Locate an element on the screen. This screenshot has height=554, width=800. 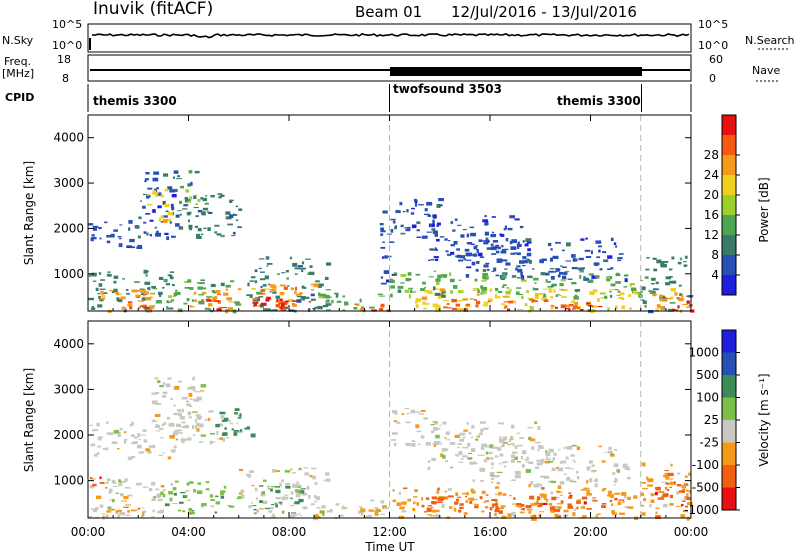
velocity-ylabel: Slant Range [km] is located at coordinates (29, 420).